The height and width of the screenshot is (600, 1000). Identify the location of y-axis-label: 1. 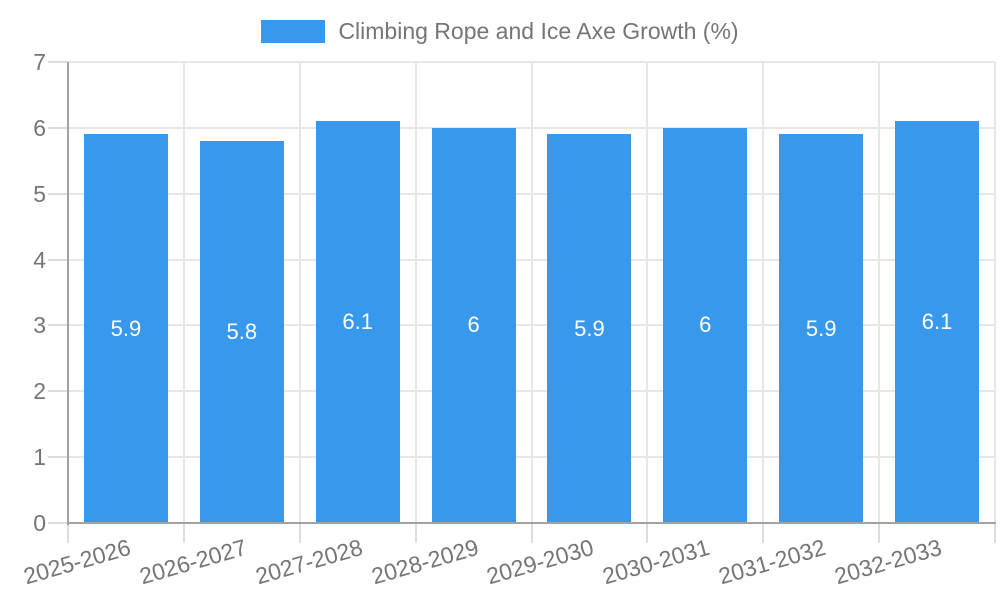
(39, 457).